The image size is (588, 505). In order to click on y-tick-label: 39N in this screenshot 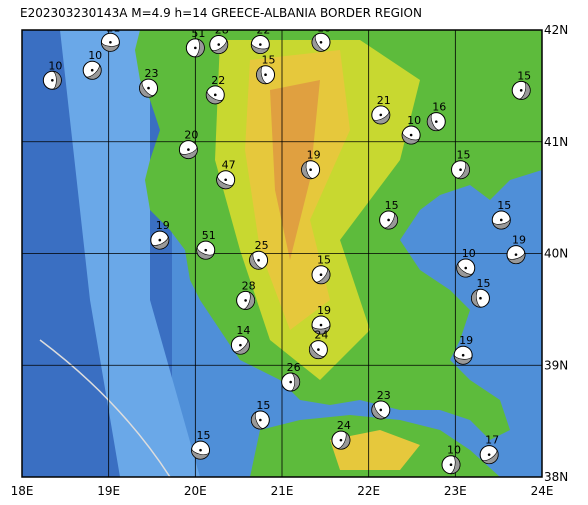, I will do `click(556, 365)`.